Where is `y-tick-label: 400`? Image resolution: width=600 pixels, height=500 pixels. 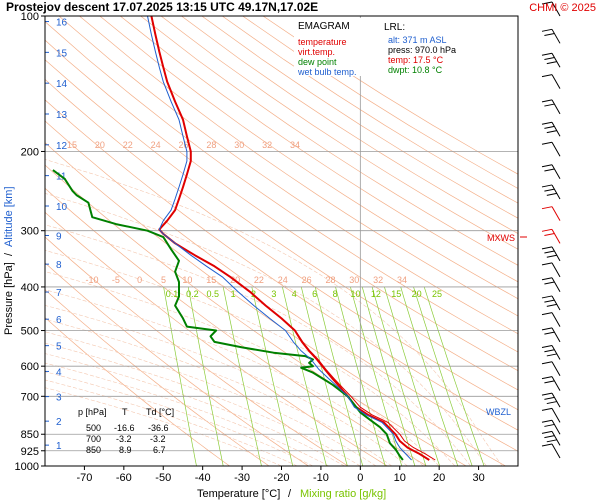
y-tick-label: 400 is located at coordinates (30, 288).